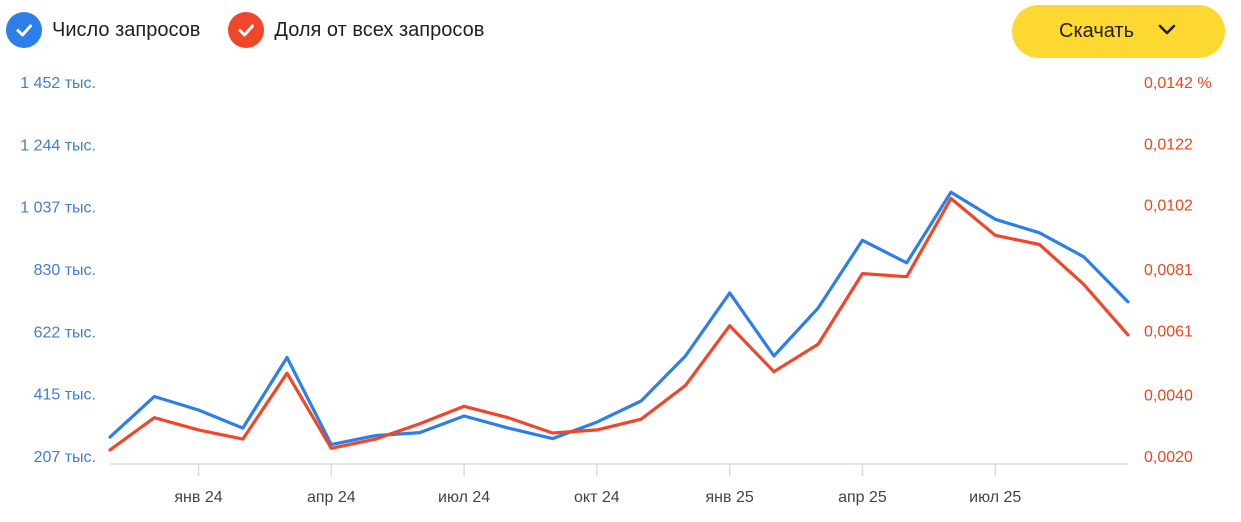 This screenshot has height=522, width=1241. What do you see at coordinates (58, 208) in the screenshot?
I see `y-left-tick-label: 1 037 тыс.` at bounding box center [58, 208].